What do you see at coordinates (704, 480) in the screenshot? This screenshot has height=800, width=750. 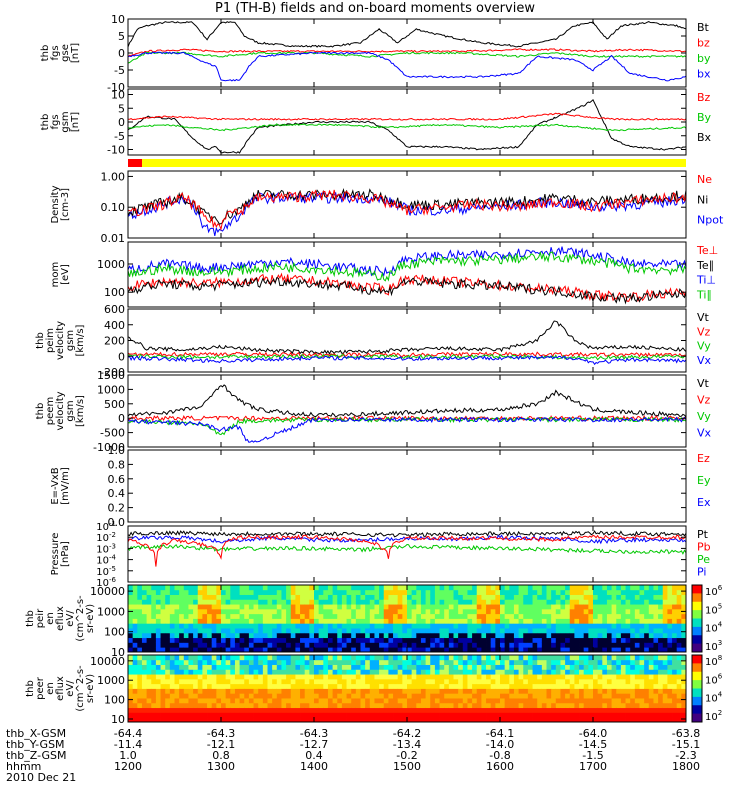 I see `legend-Ey: Ey` at bounding box center [704, 480].